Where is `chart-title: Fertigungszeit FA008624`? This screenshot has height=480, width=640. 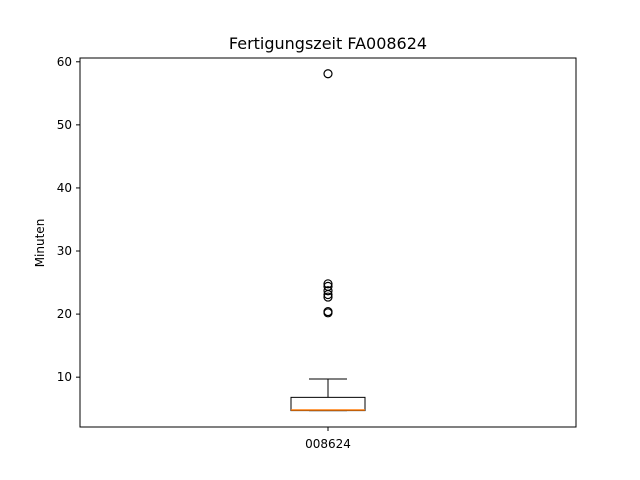 chart-title: Fertigungszeit FA008624 is located at coordinates (328, 43).